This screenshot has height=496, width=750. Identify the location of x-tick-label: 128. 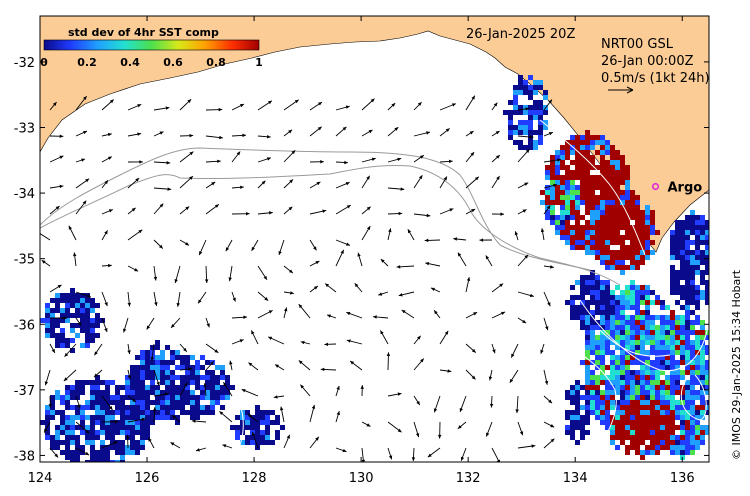
(254, 478).